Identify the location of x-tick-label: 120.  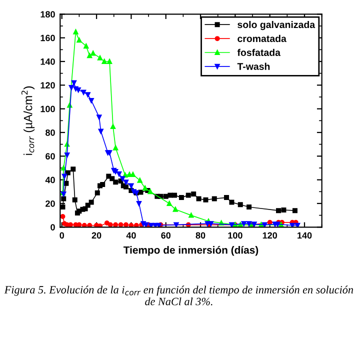
(270, 235).